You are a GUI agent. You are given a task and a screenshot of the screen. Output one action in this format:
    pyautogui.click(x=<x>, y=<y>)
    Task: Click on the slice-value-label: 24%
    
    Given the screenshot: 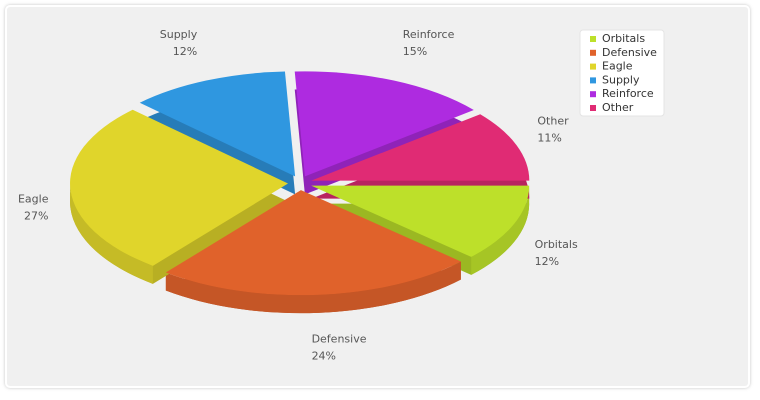 What is the action you would take?
    pyautogui.click(x=324, y=356)
    